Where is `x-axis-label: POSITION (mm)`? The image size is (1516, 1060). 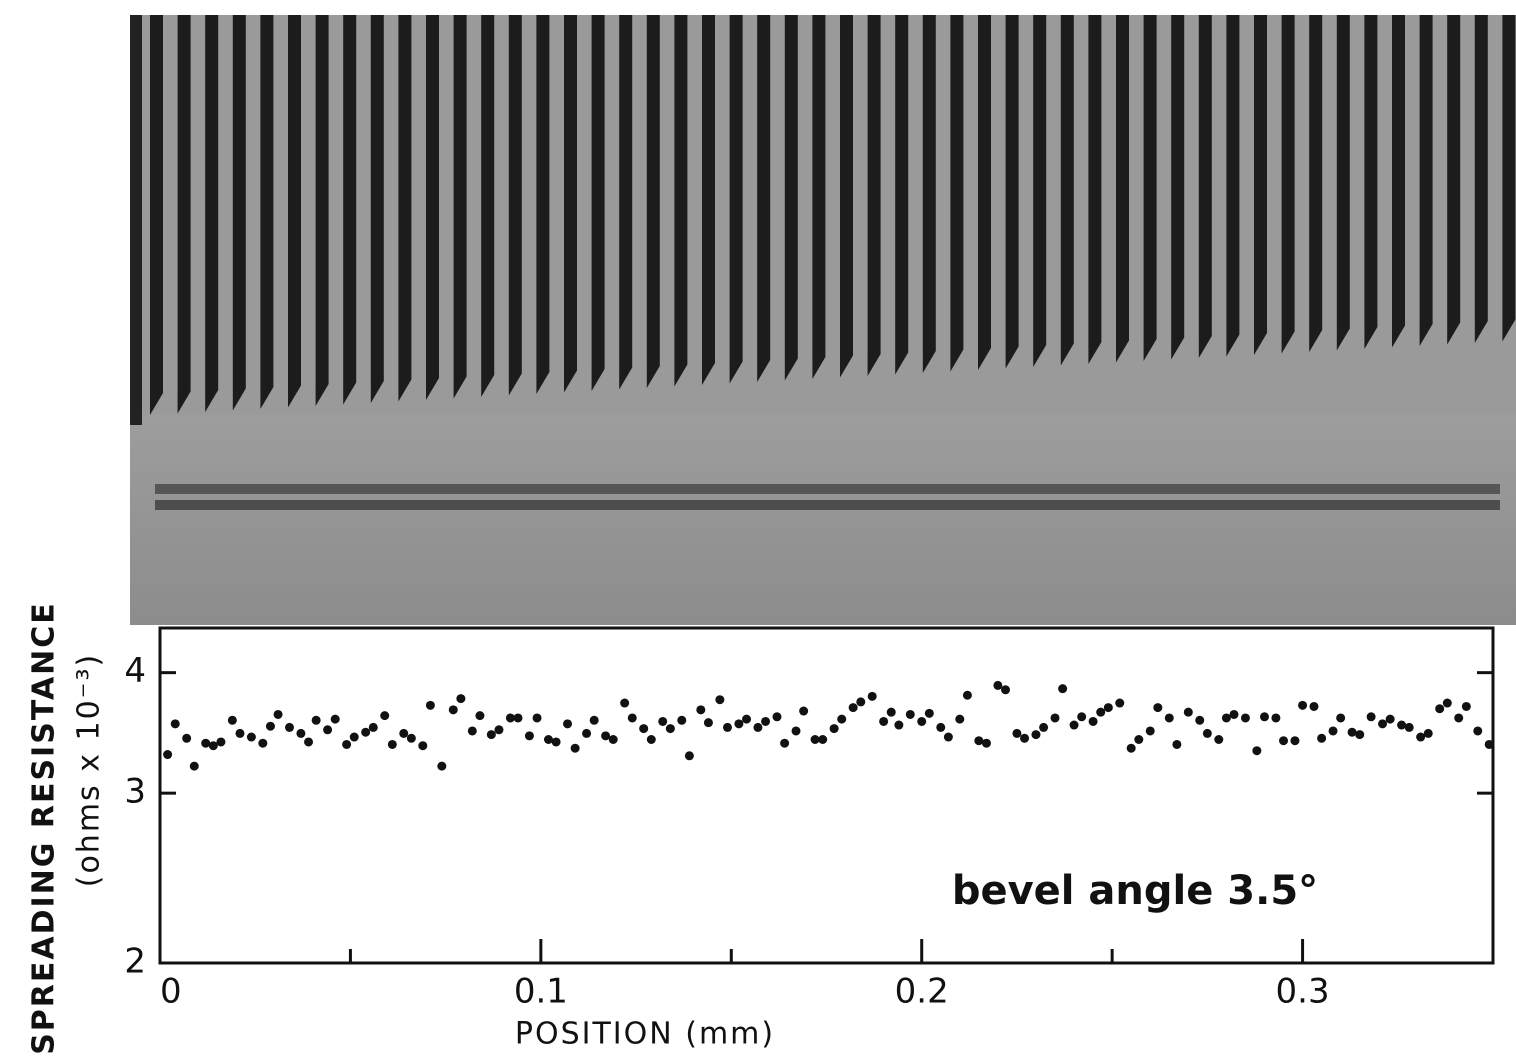 x-axis-label: POSITION (mm) is located at coordinates (645, 1034).